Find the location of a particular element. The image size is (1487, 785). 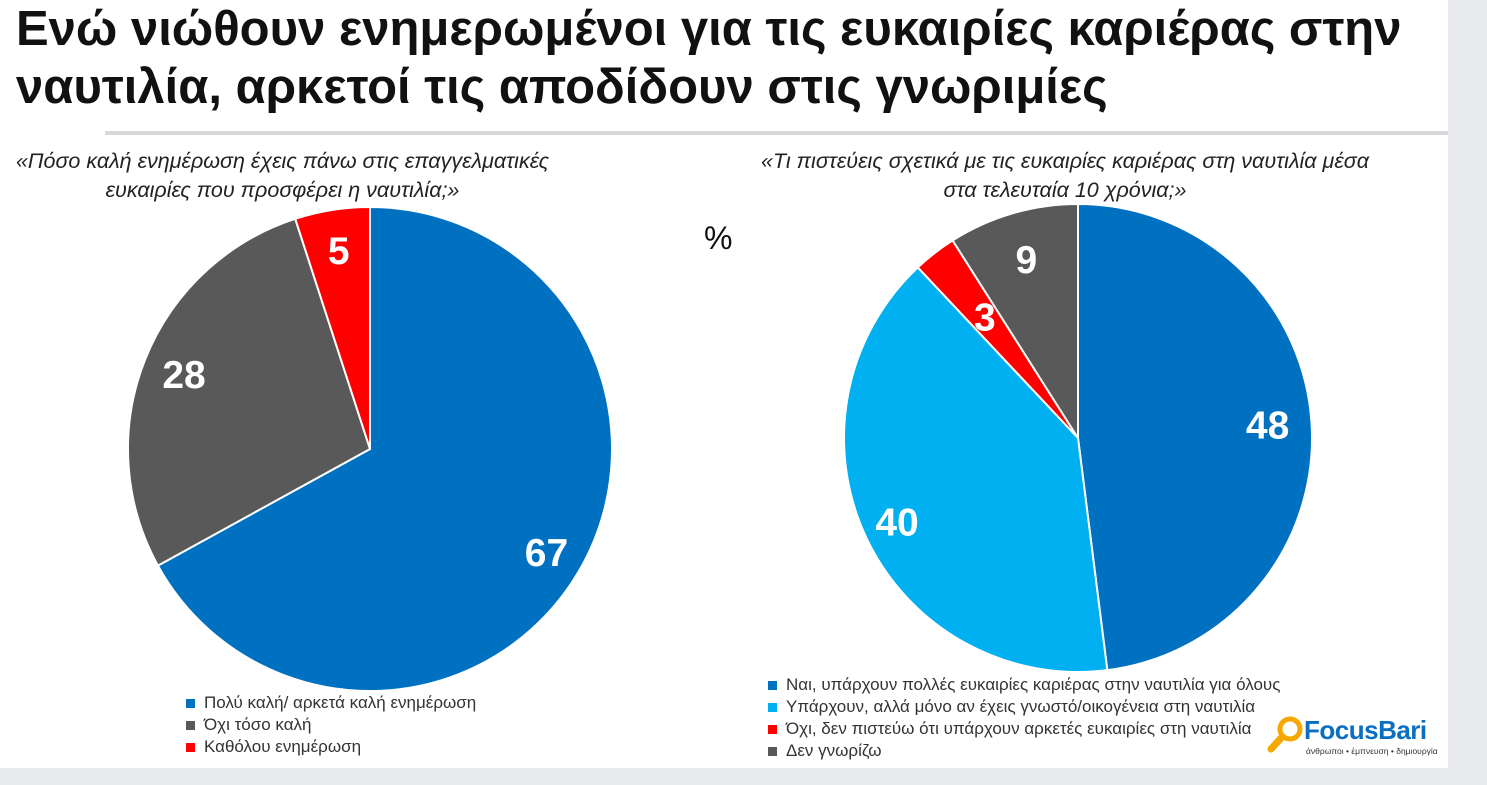

pie-slice-label: 9 is located at coordinates (1027, 260).